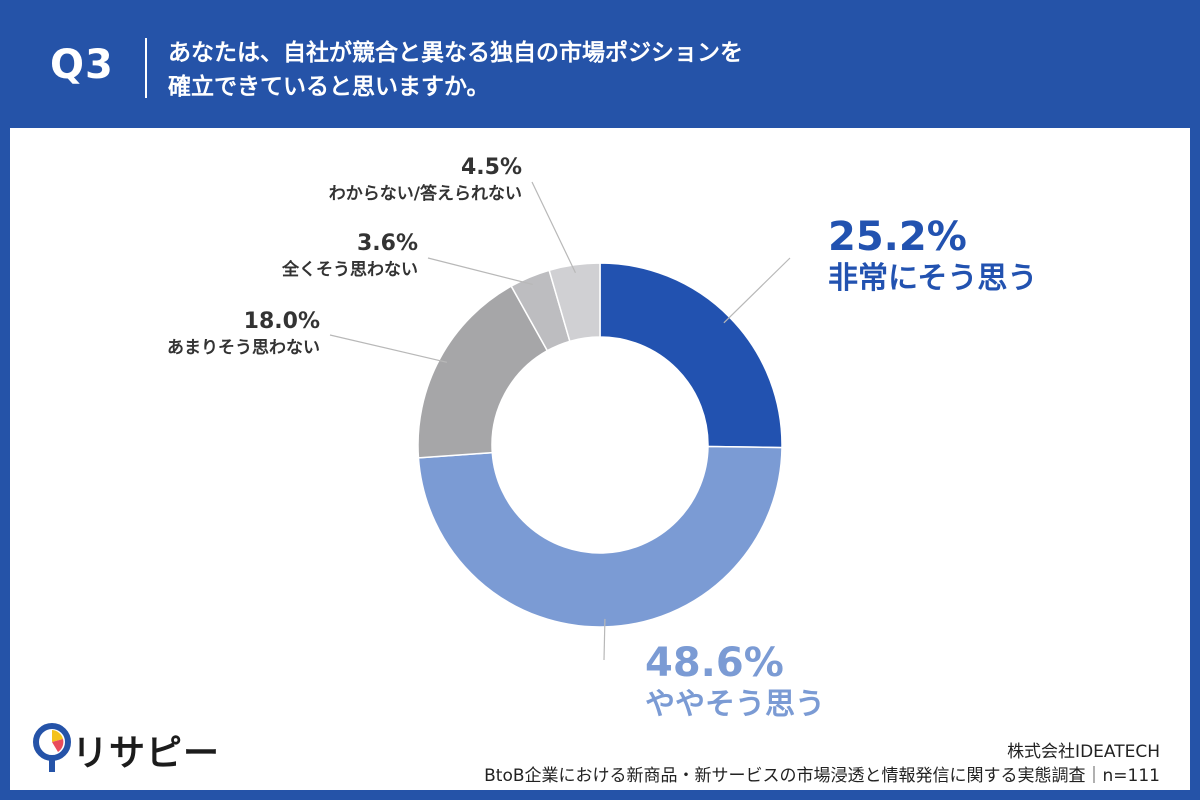  What do you see at coordinates (897, 237) in the screenshot?
I see `slice-value-label-1: 25.2%` at bounding box center [897, 237].